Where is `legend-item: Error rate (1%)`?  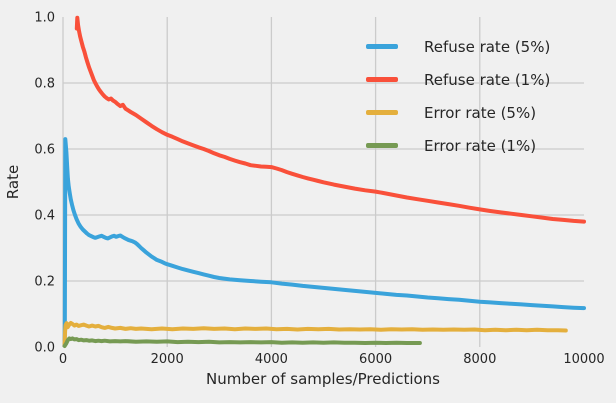 legend-item: Error rate (1%) is located at coordinates (458, 145).